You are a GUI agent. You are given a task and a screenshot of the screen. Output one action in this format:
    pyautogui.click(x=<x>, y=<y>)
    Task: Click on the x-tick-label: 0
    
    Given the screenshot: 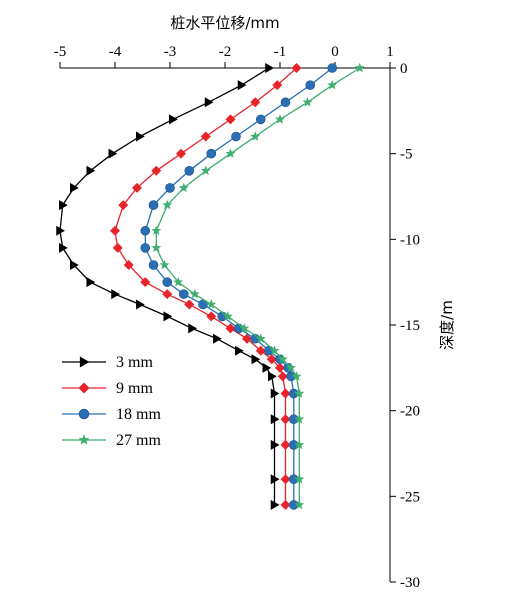 What is the action you would take?
    pyautogui.click(x=335, y=52)
    